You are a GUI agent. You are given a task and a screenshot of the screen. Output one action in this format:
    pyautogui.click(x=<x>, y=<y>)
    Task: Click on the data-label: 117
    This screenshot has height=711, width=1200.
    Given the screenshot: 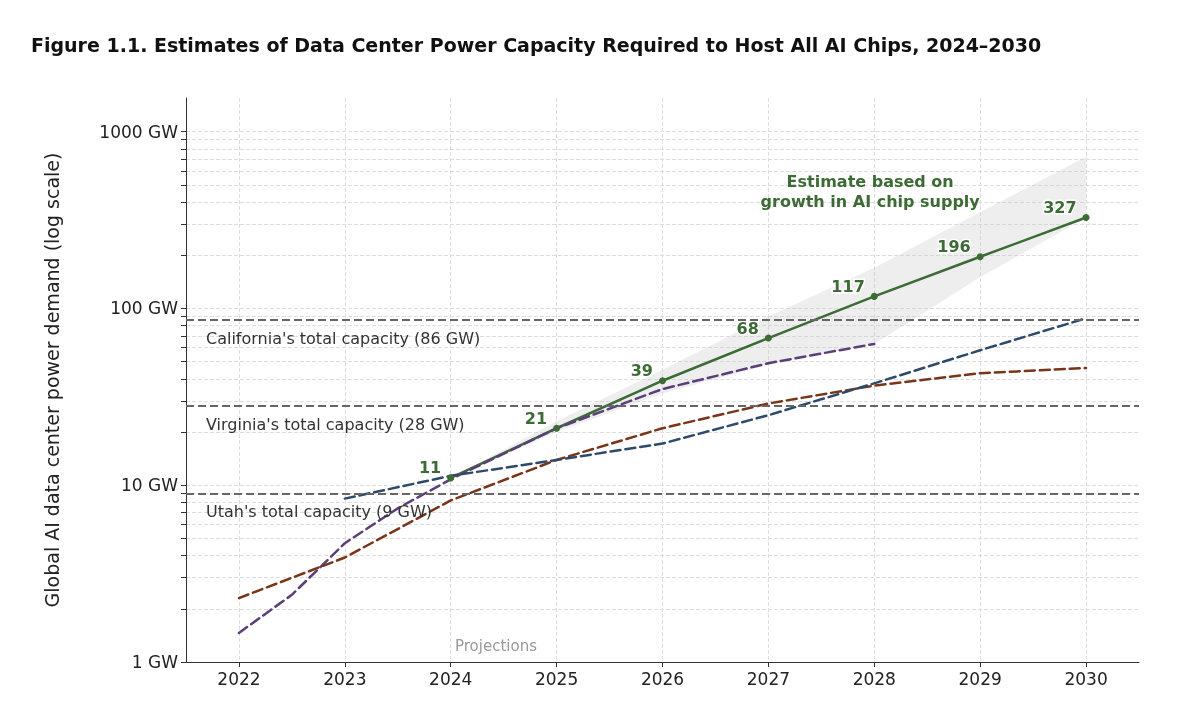 What is the action you would take?
    pyautogui.click(x=848, y=286)
    